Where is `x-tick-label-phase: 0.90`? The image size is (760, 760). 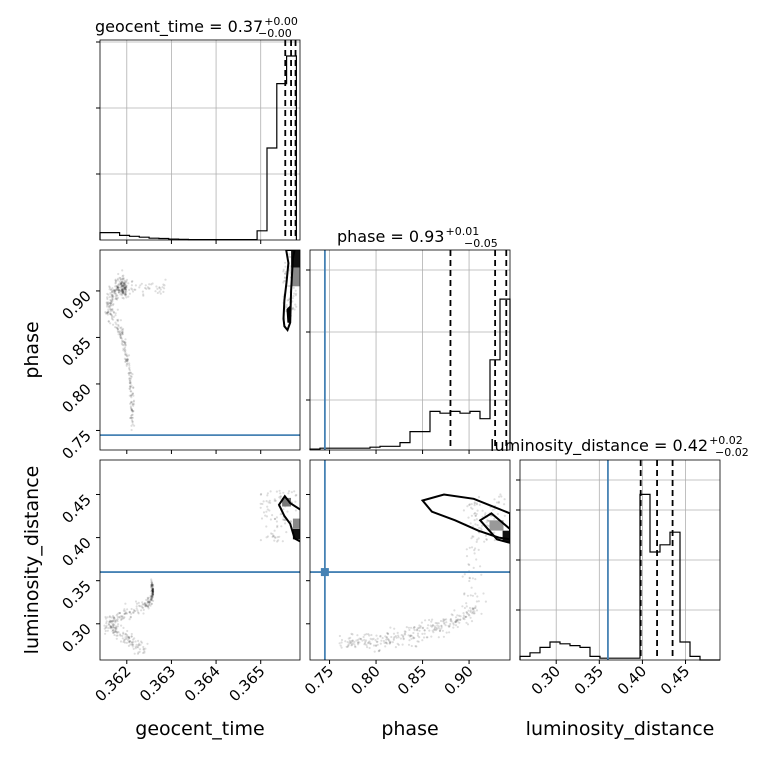 x-tick-label-phase: 0.90 is located at coordinates (459, 680).